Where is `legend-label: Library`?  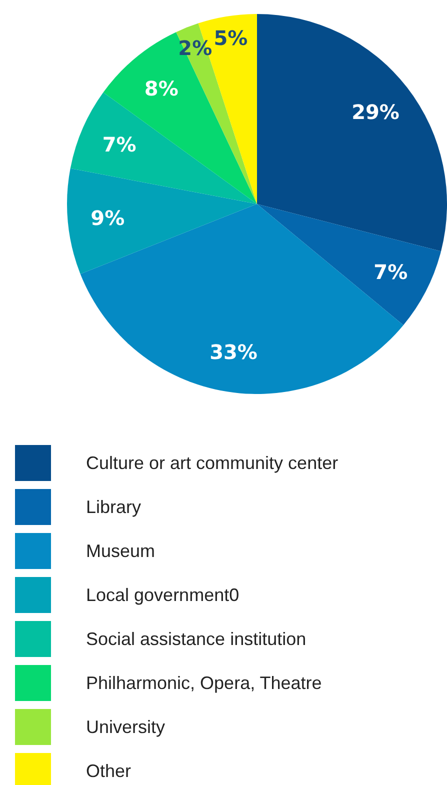
legend-label: Library is located at coordinates (114, 507).